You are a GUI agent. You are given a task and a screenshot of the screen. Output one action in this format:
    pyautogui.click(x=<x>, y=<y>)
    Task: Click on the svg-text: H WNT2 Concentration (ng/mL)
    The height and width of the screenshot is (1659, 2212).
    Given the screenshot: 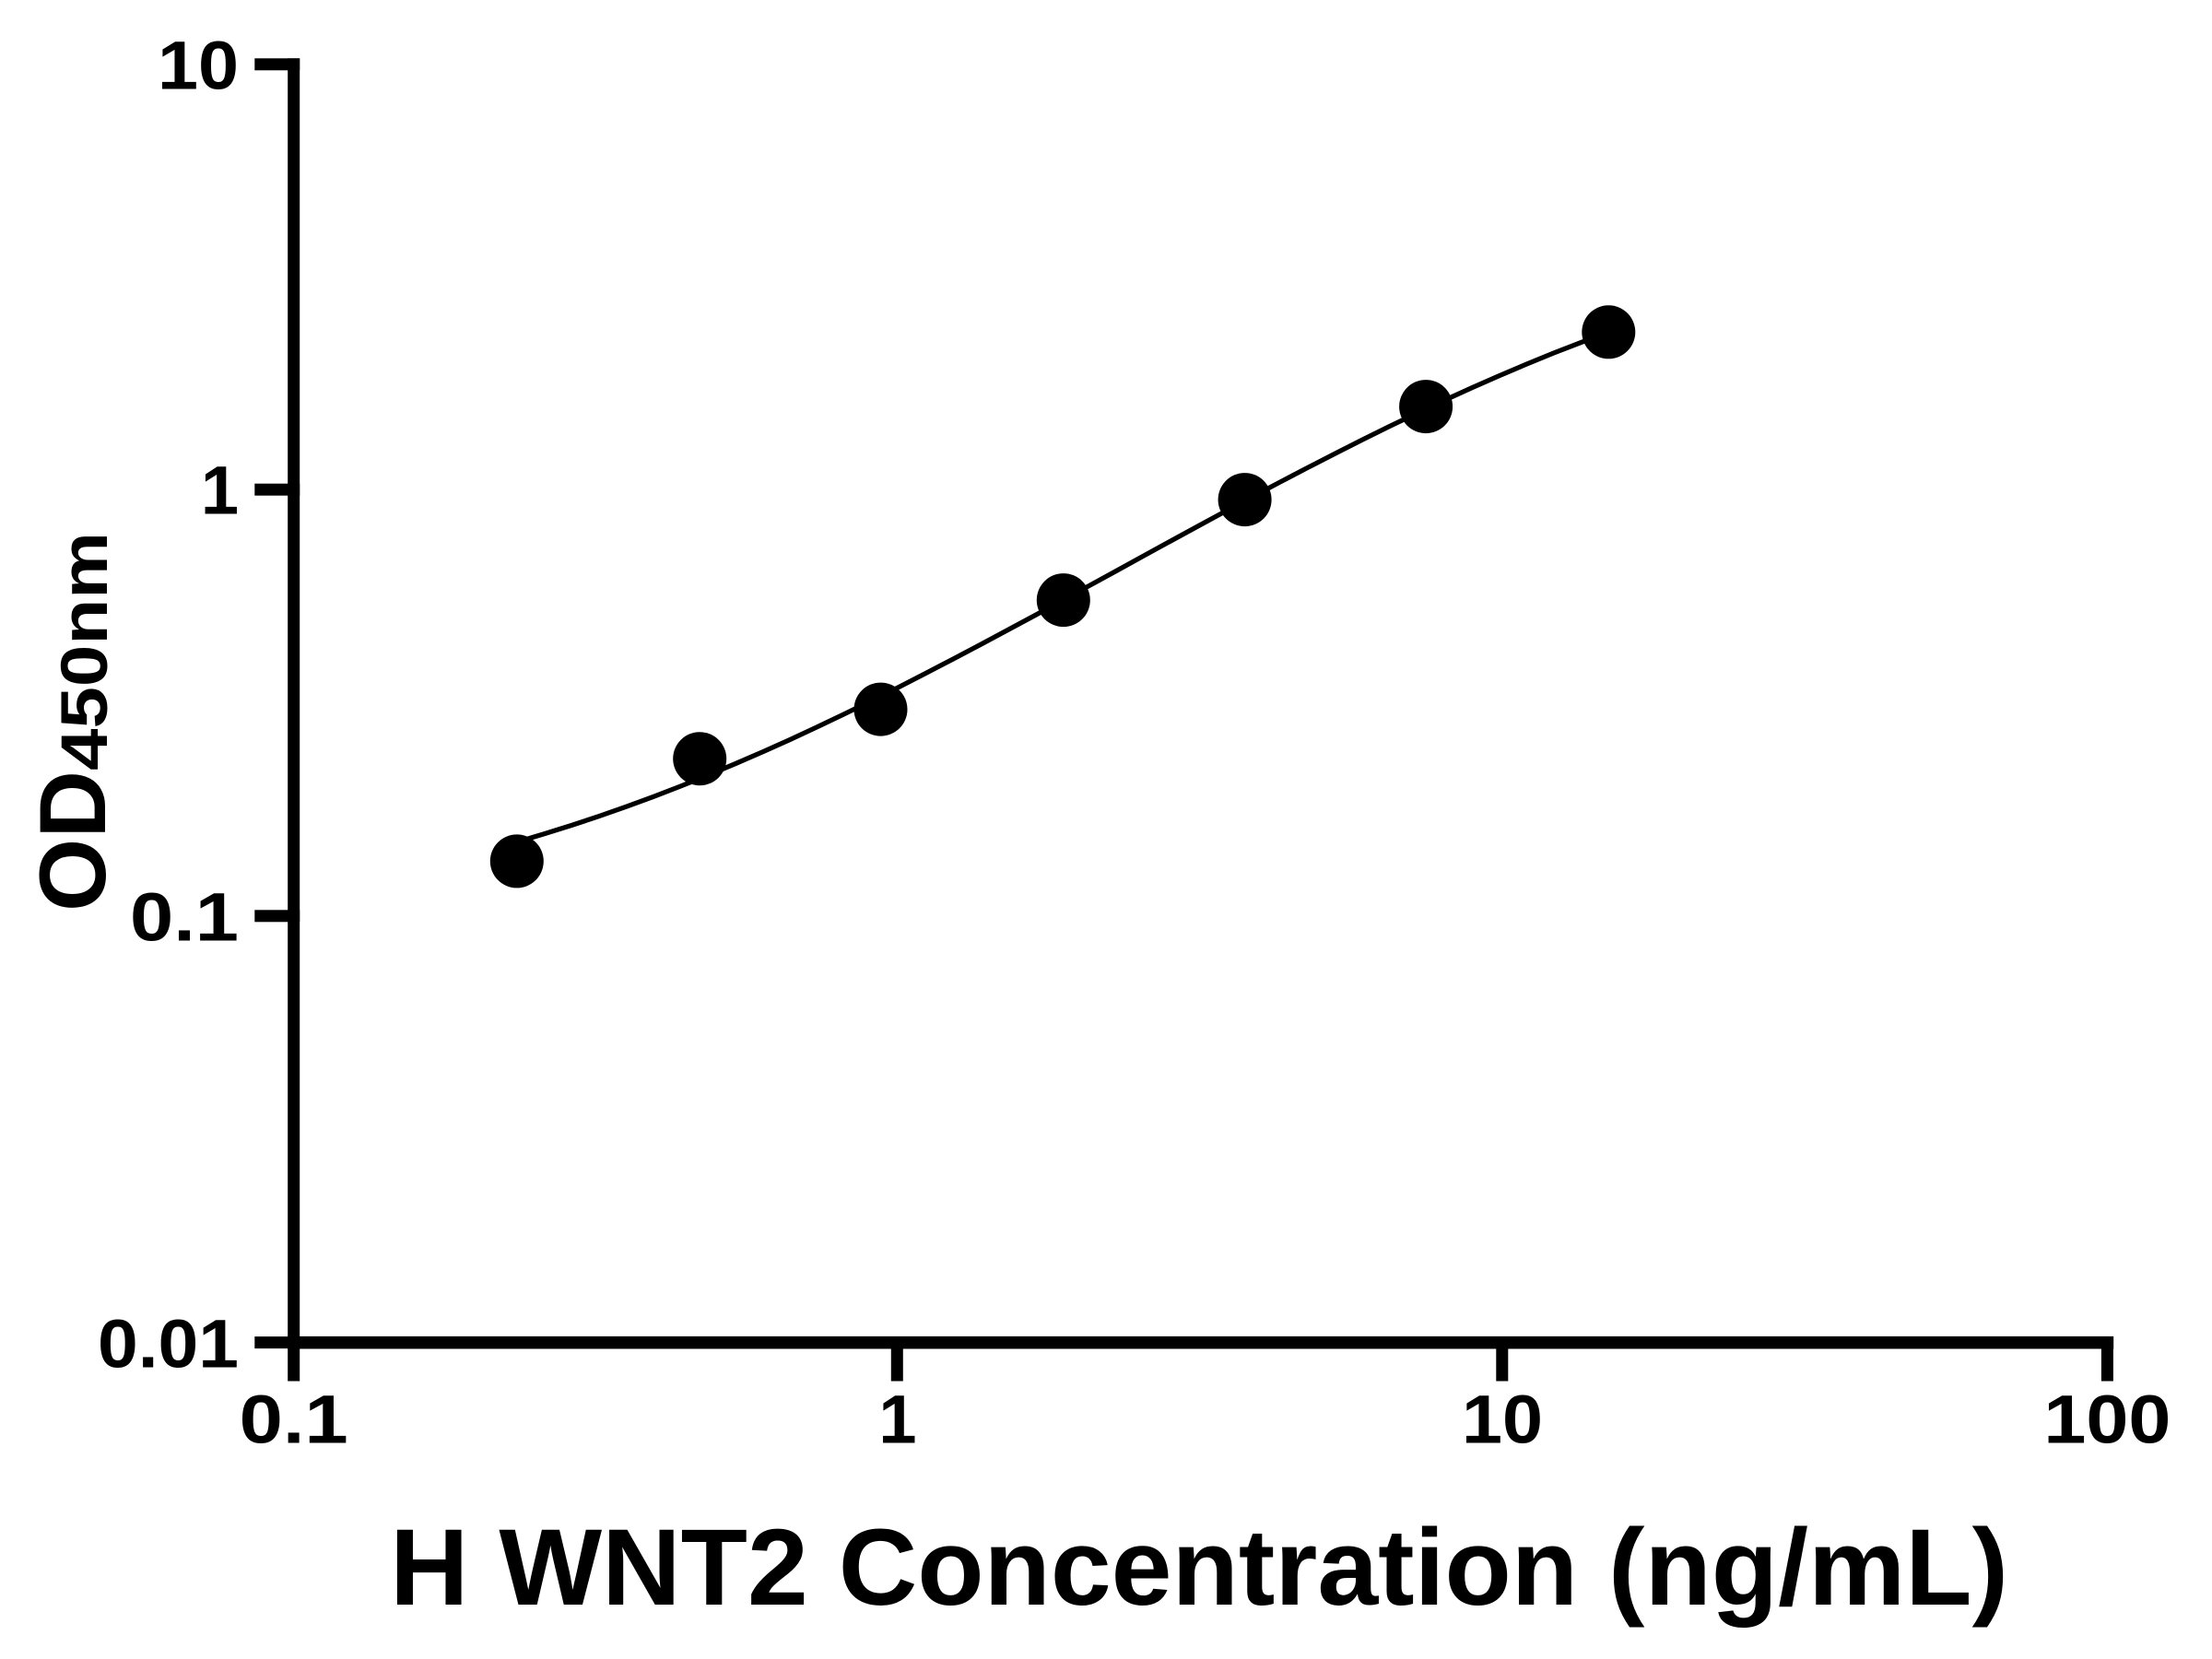 What is the action you would take?
    pyautogui.click(x=1199, y=1568)
    